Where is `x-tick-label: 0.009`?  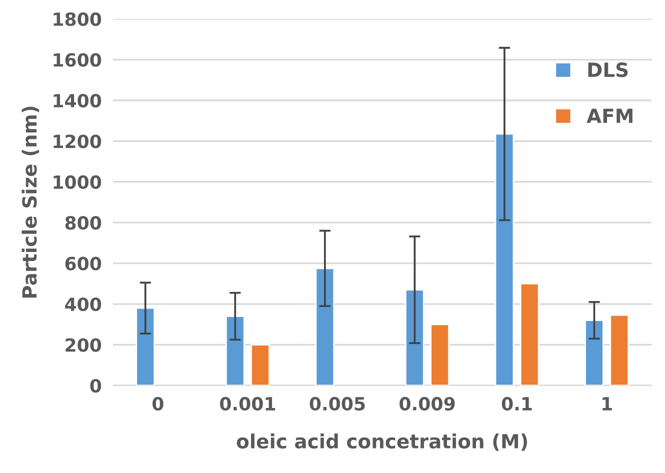
x-tick-label: 0.009 is located at coordinates (427, 403).